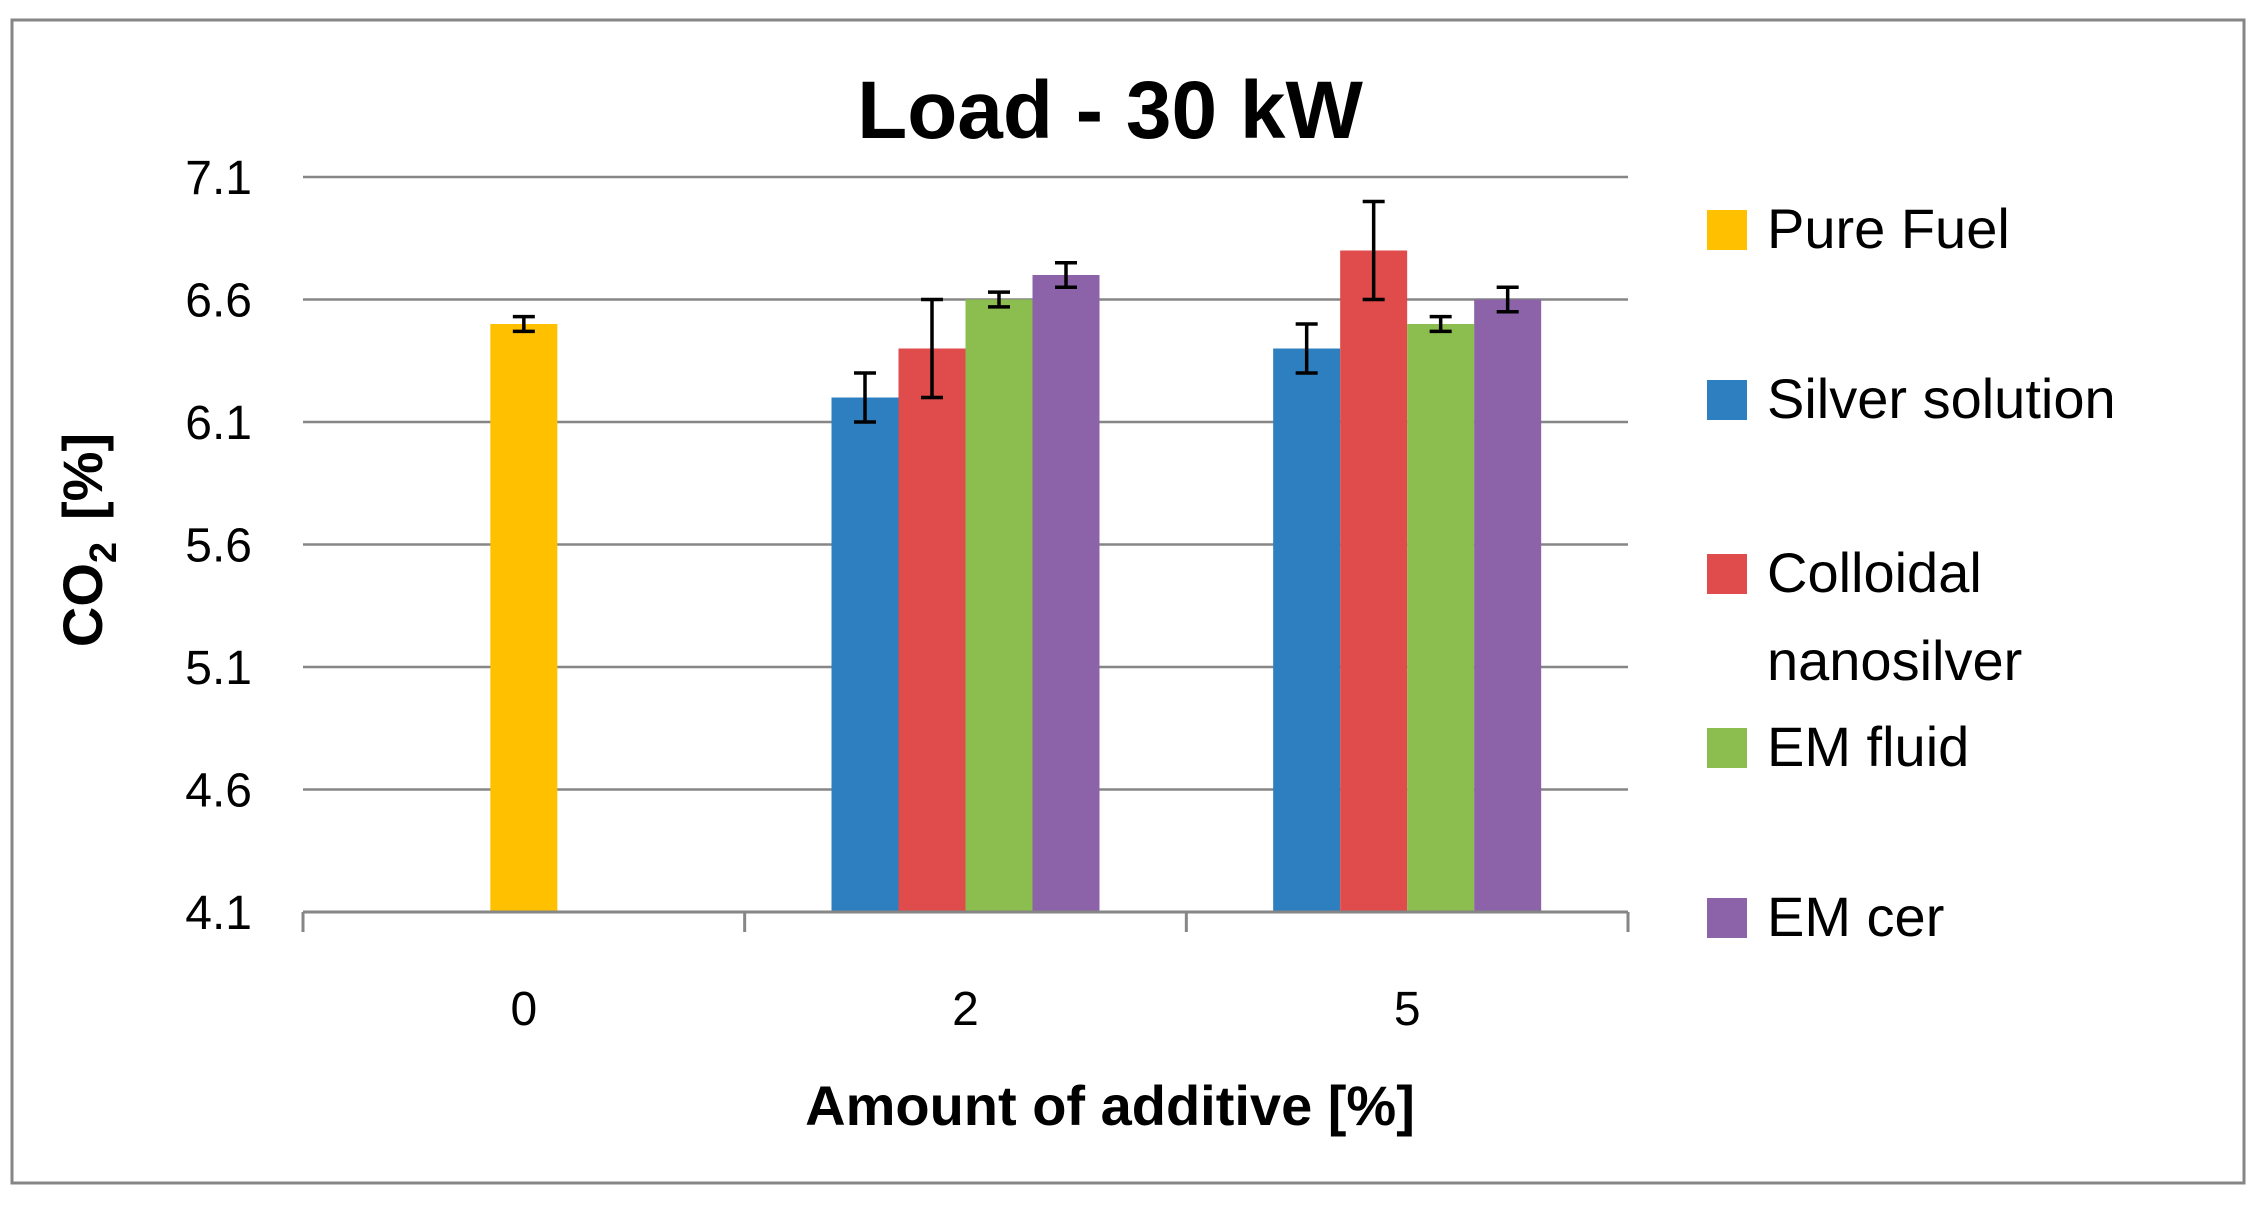 This screenshot has width=2262, height=1209. Describe the element at coordinates (82, 476) in the screenshot. I see `y-axis-title-unit: [%]` at that location.